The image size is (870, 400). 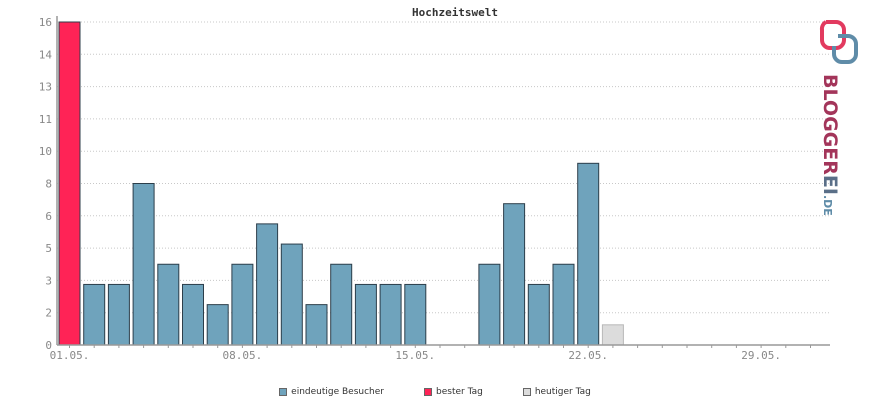 What do you see at coordinates (761, 355) in the screenshot?
I see `x-tick-label: 29.05.` at bounding box center [761, 355].